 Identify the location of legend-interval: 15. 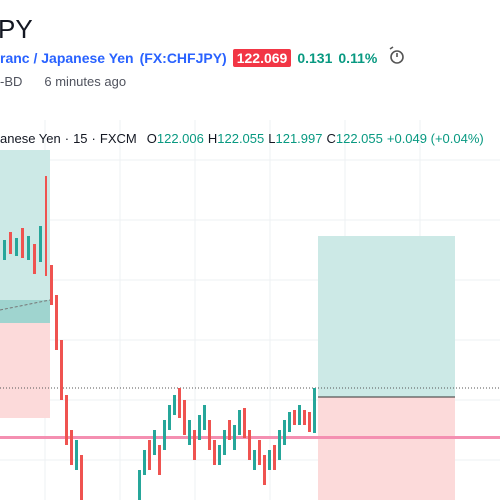
(80, 138).